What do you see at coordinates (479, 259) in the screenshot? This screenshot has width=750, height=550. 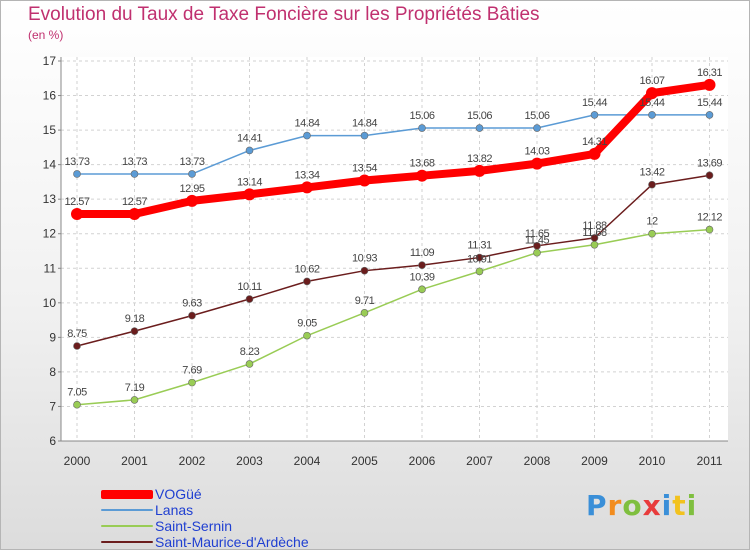 I see `data-label: 10.91` at bounding box center [479, 259].